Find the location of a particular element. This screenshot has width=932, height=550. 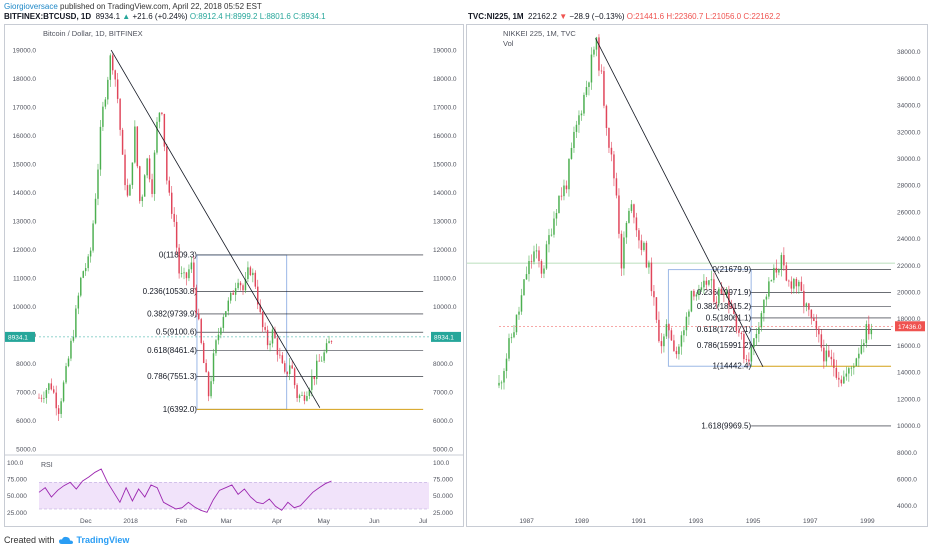

rsi-tick-label-left: 50.000 is located at coordinates (17, 496).